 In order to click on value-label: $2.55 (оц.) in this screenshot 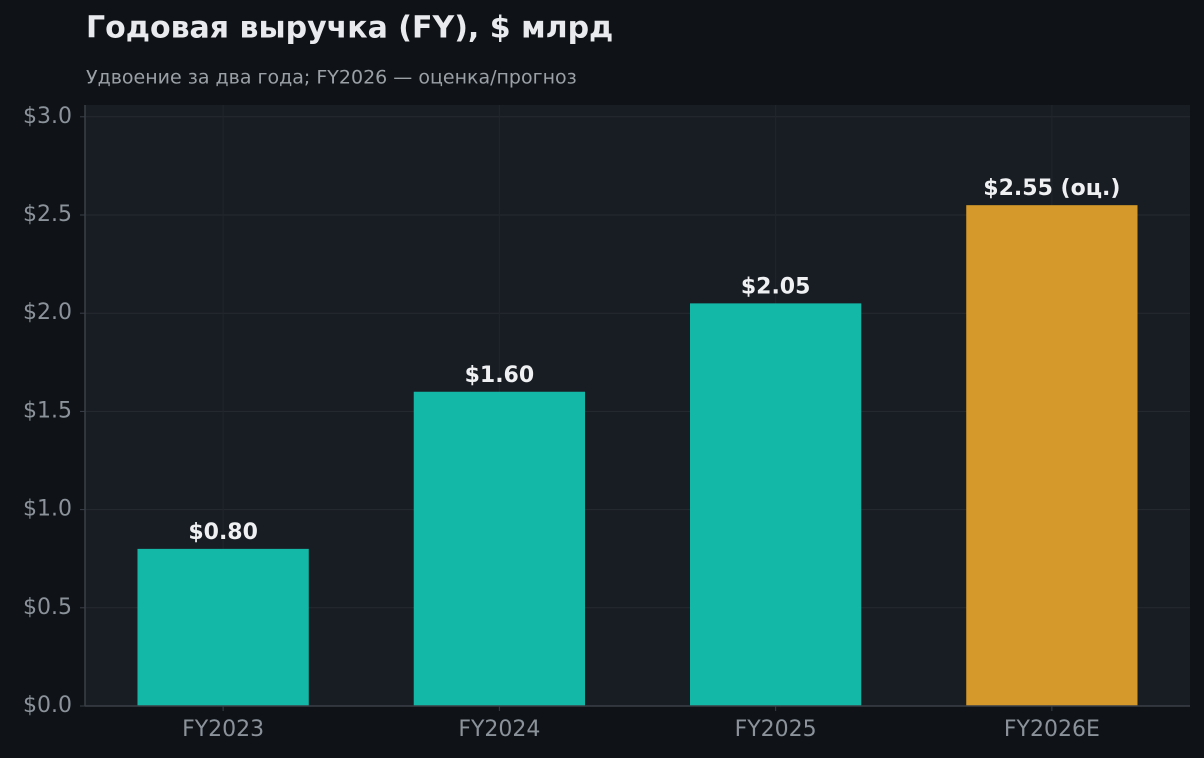, I will do `click(1051, 188)`.